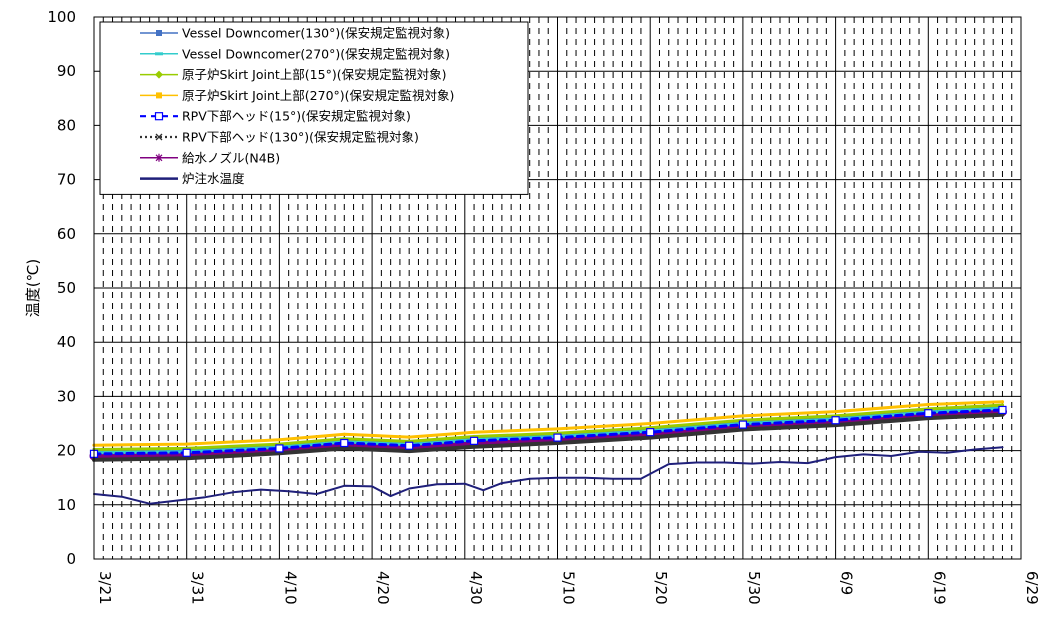 The height and width of the screenshot is (621, 1045). I want to click on legend-label: 原子炉Skirt Joint上部(270°)(保安規定監視対象), so click(318, 95).